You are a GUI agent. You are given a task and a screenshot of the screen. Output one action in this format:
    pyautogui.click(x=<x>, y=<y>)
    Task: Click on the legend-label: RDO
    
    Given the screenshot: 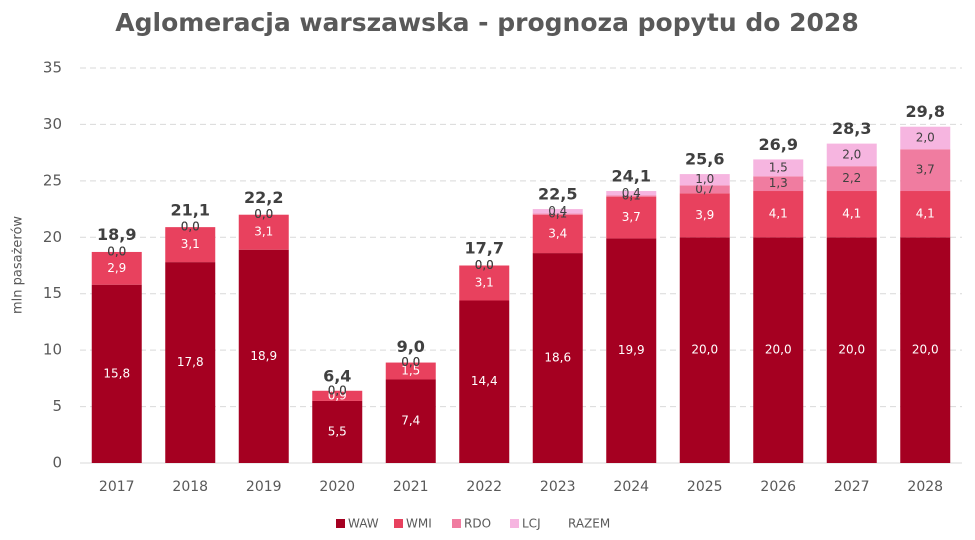 What is the action you would take?
    pyautogui.click(x=477, y=524)
    